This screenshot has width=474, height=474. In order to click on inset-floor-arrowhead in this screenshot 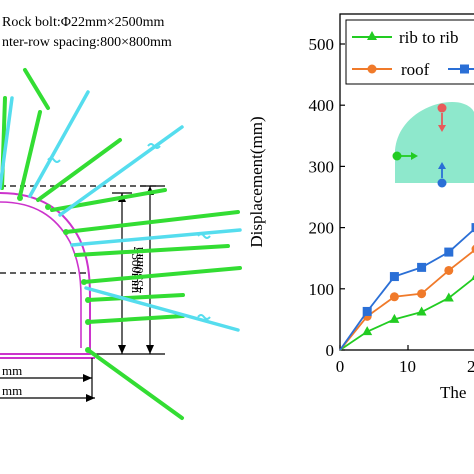, I will do `click(442, 165)`.